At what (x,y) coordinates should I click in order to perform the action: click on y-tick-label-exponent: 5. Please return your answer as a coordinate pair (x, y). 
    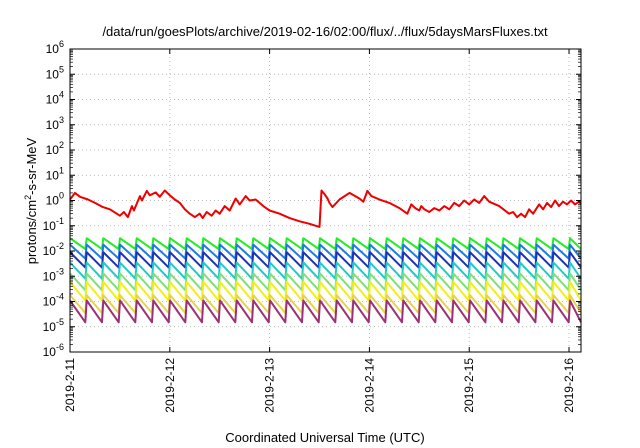
    Looking at the image, I should click on (61, 69).